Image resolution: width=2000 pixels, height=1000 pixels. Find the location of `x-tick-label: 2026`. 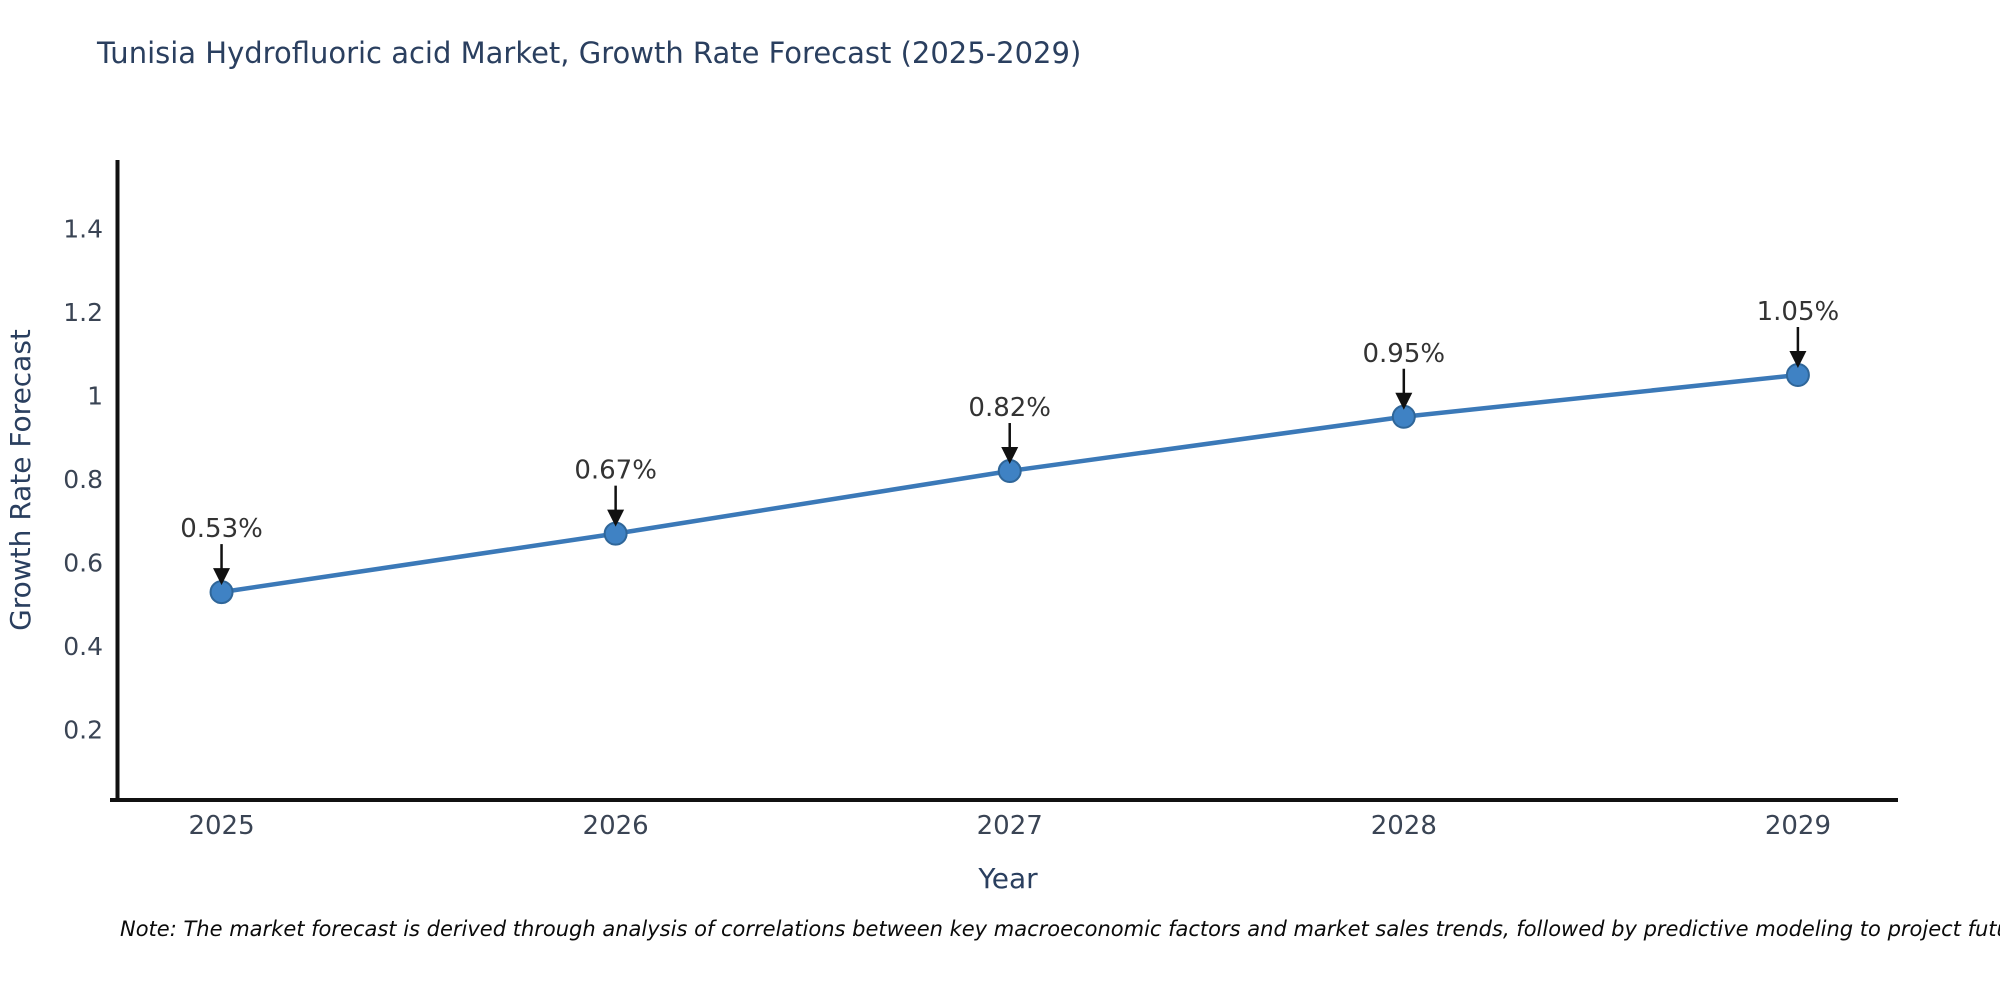

x-tick-label: 2026 is located at coordinates (616, 826).